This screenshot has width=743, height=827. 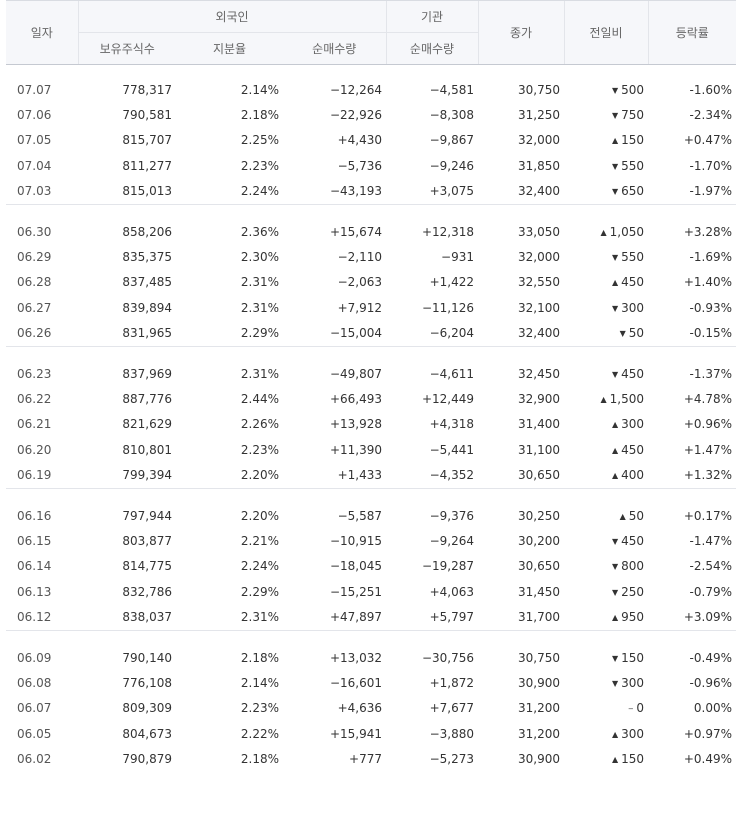 What do you see at coordinates (355, 591) in the screenshot?
I see `foreign-net-cell: −15,251` at bounding box center [355, 591].